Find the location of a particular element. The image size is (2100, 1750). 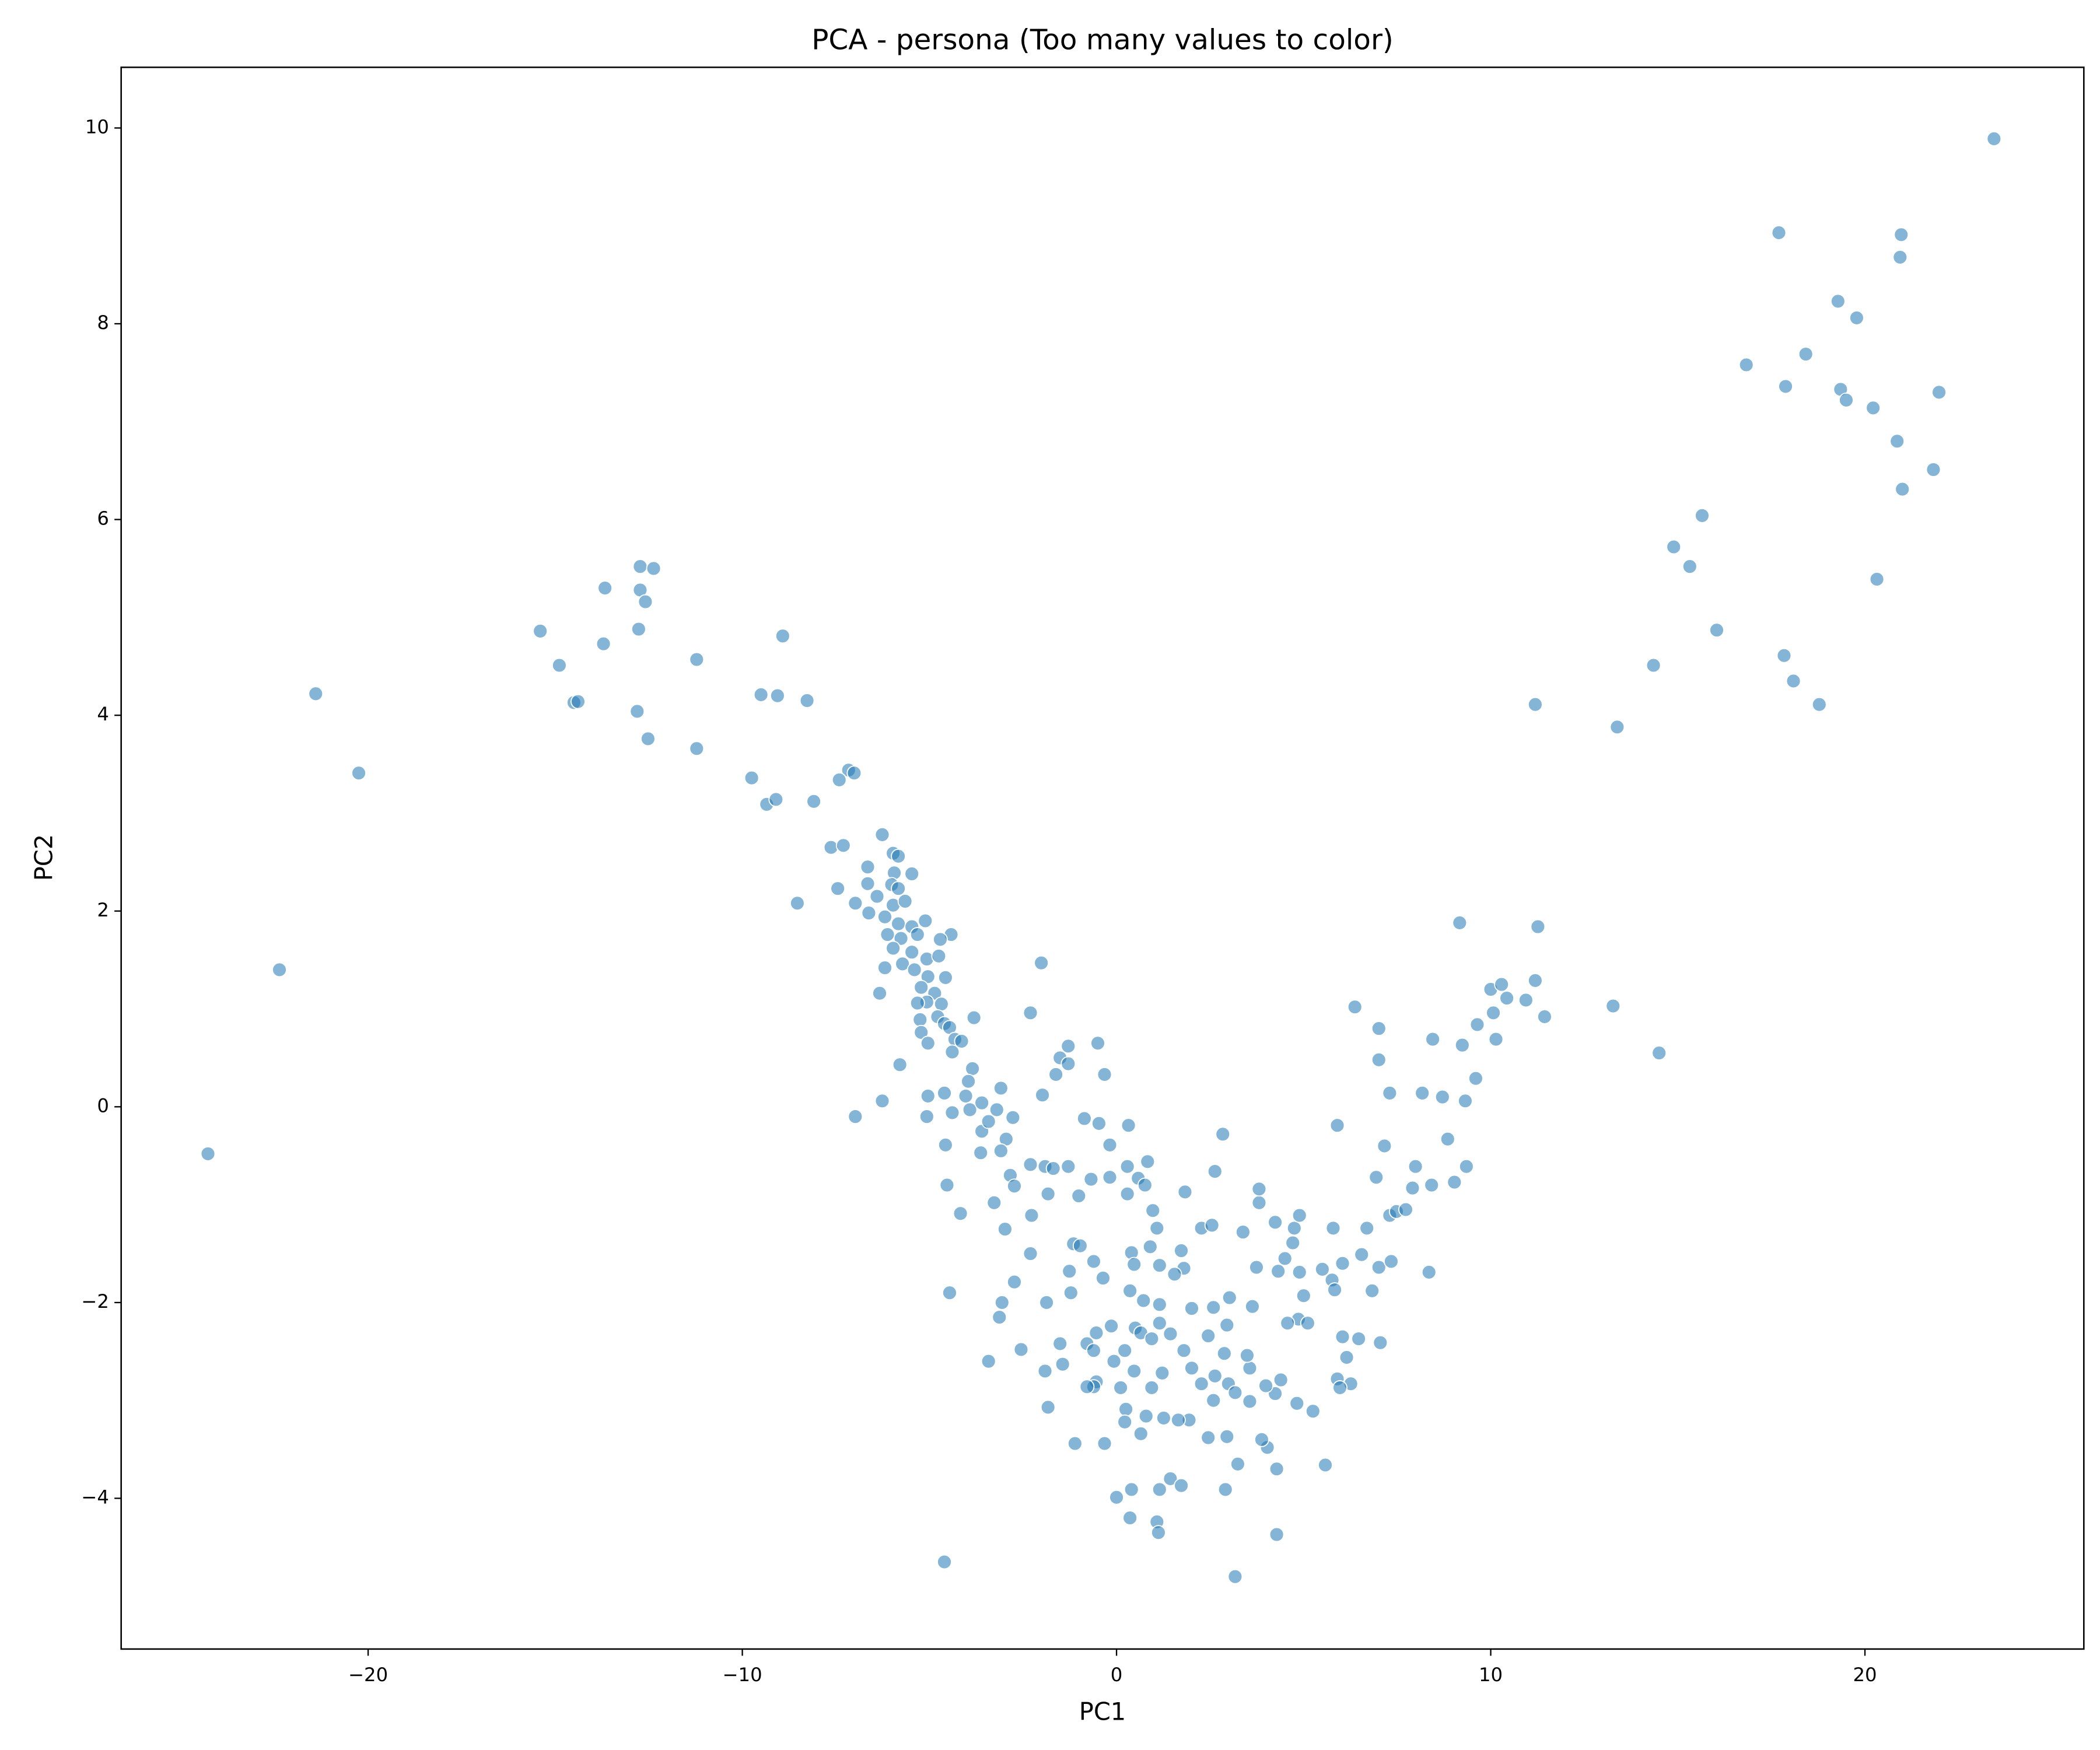

x-tick-label: 10 is located at coordinates (1491, 1675).